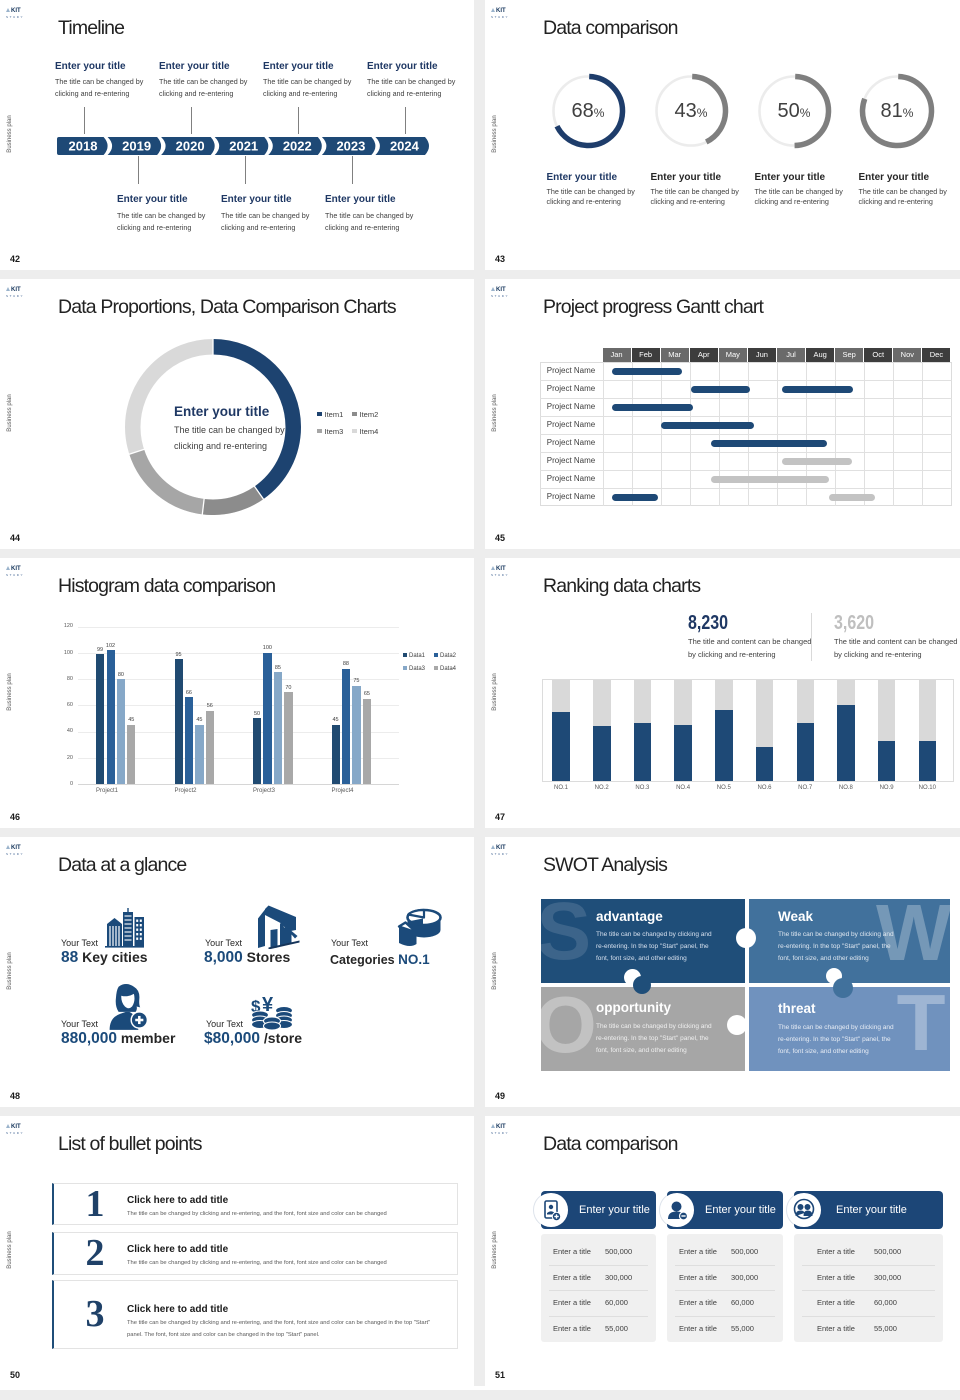  I want to click on svg-text: 2019, so click(136, 145).